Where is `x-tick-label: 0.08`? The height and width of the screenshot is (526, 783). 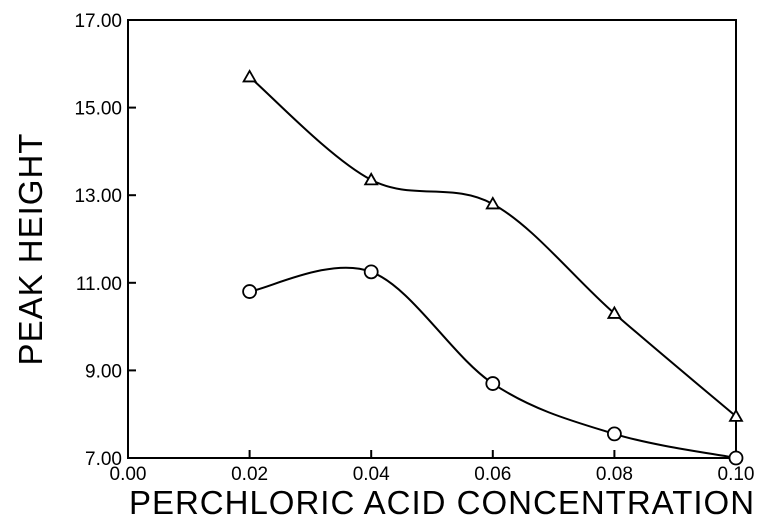
x-tick-label: 0.08 is located at coordinates (614, 474).